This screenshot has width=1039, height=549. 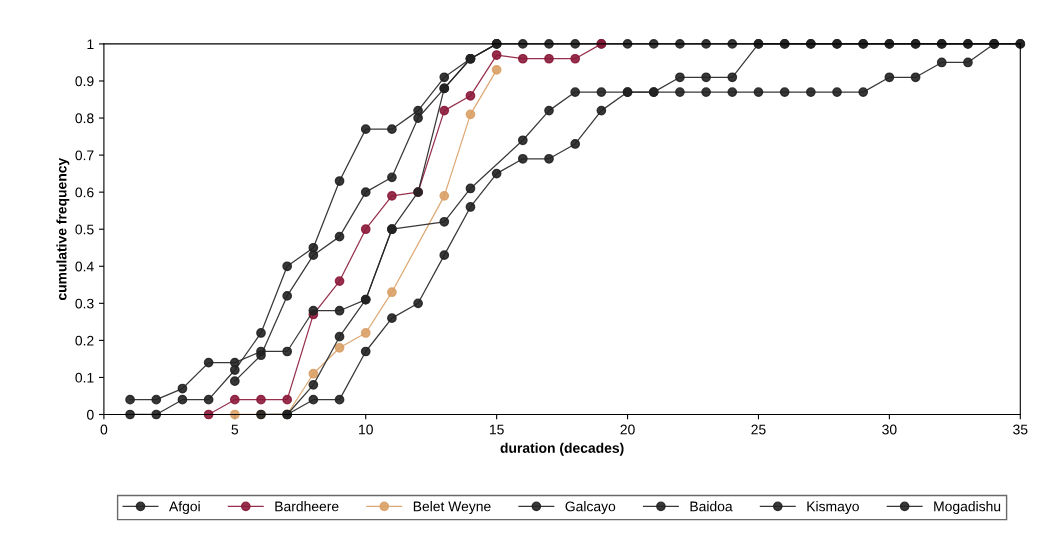 What do you see at coordinates (84, 377) in the screenshot?
I see `y-tick-label: 0.1` at bounding box center [84, 377].